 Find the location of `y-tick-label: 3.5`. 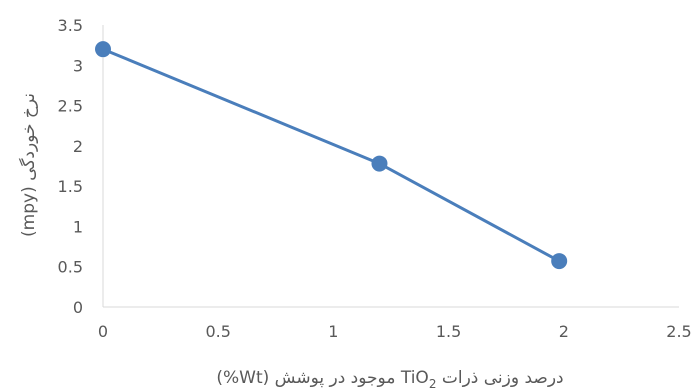

y-tick-label: 3.5 is located at coordinates (70, 25).